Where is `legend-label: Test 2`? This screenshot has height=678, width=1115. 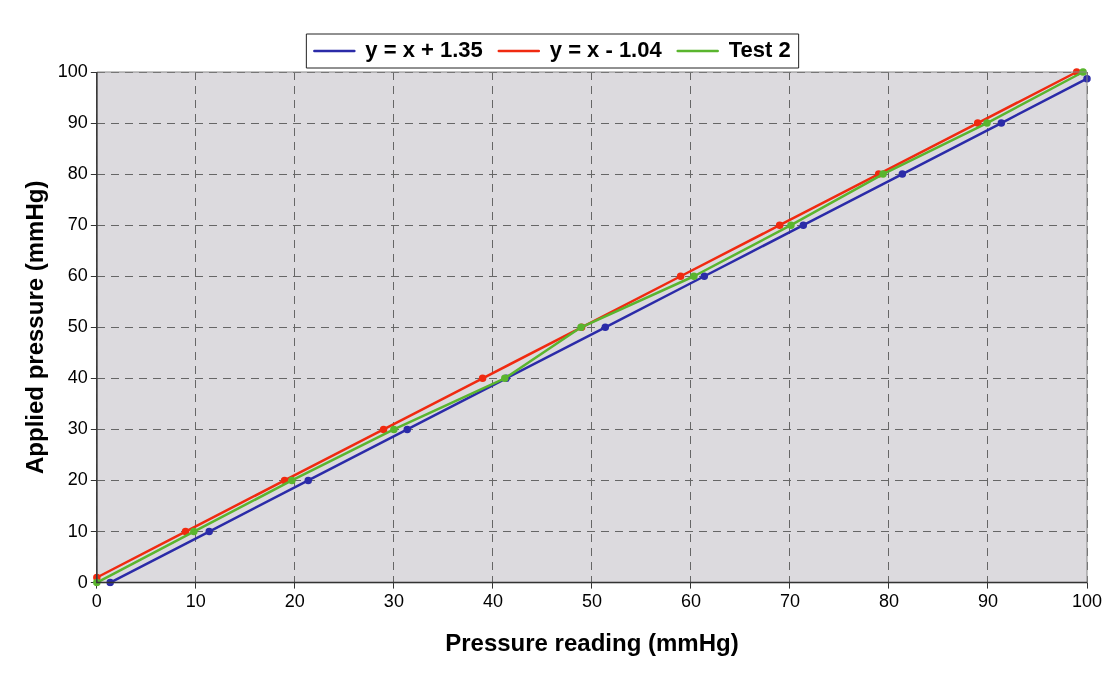
legend-label: Test 2 is located at coordinates (759, 50).